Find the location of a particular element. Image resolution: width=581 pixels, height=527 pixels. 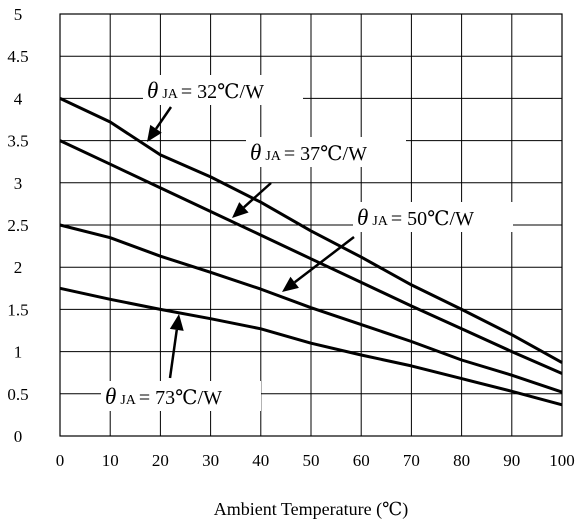

x-tick-label: 60 is located at coordinates (361, 460).